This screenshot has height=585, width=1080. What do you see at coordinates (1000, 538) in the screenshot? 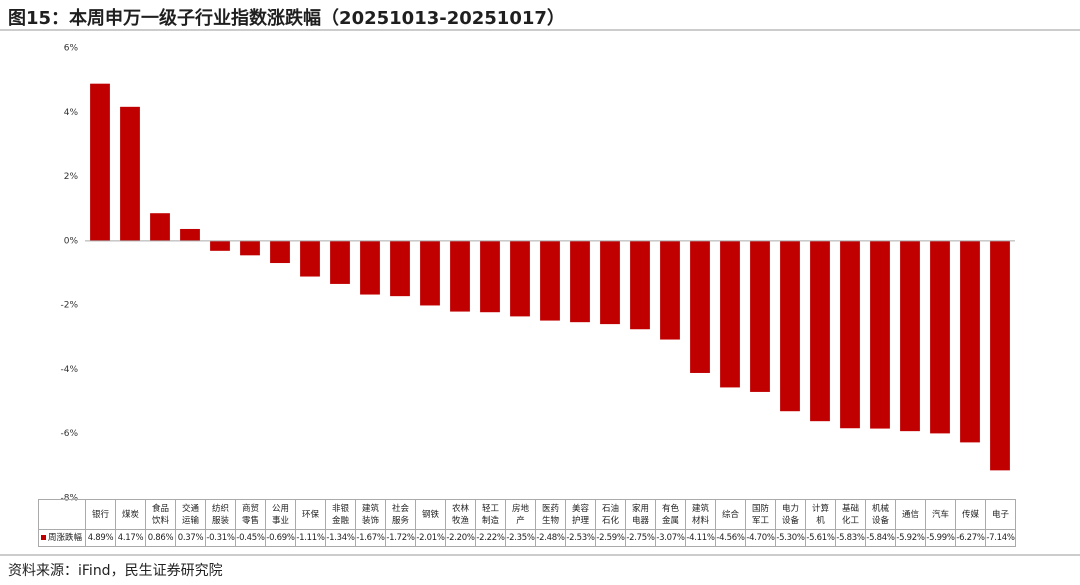
I see `value-label: -7.14%` at bounding box center [1000, 538].